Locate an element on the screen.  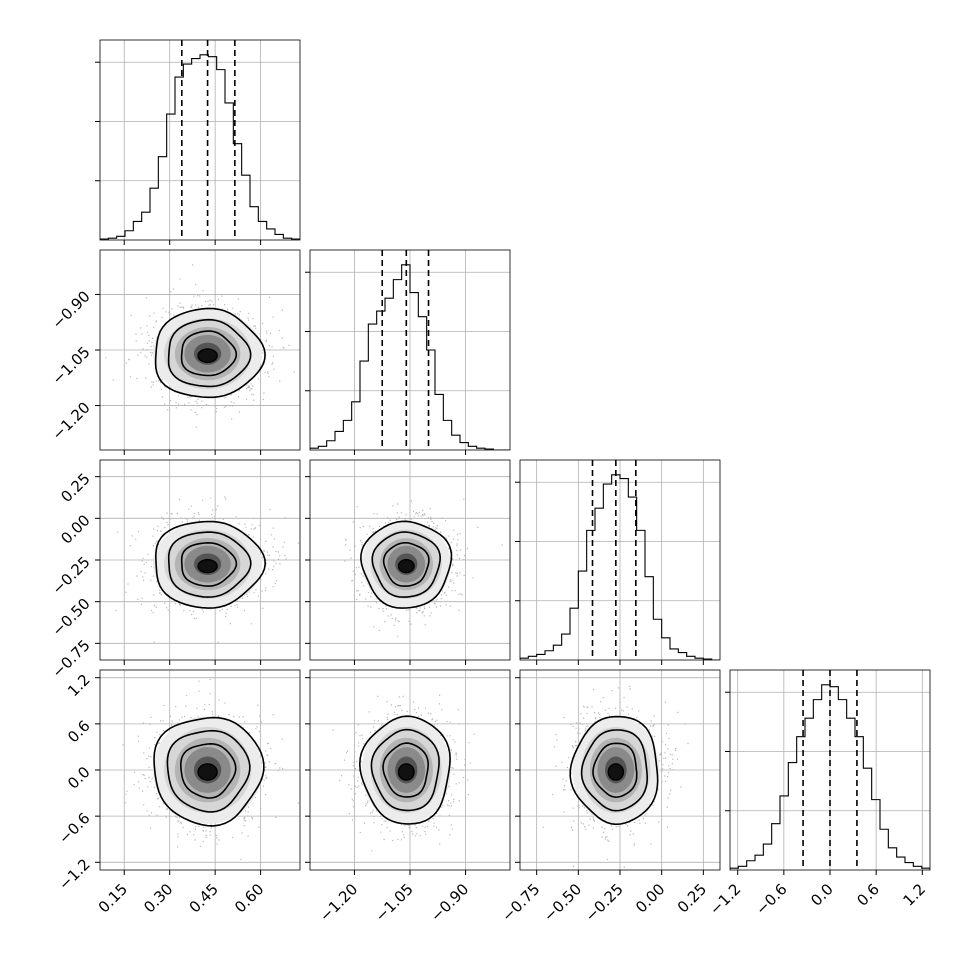
x-tick-label: 0.60 is located at coordinates (249, 898).